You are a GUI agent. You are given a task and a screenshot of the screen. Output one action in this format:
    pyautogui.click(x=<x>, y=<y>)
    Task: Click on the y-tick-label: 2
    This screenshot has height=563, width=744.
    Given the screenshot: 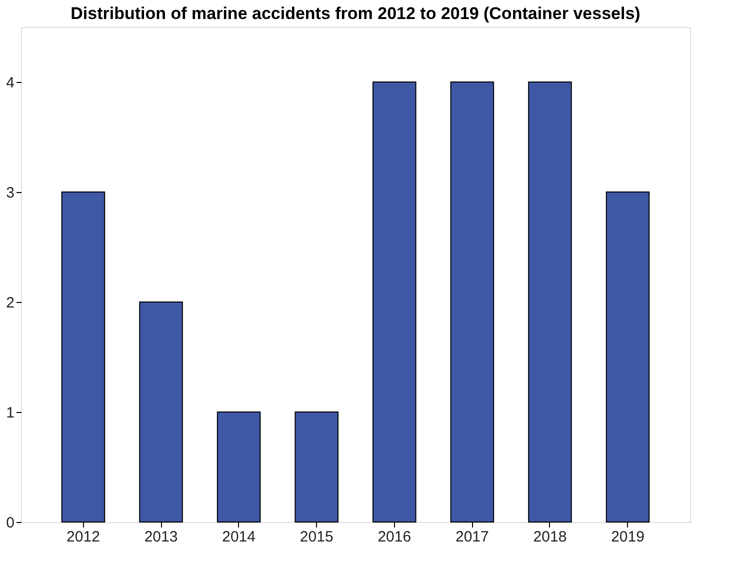 What is the action you would take?
    pyautogui.click(x=10, y=303)
    